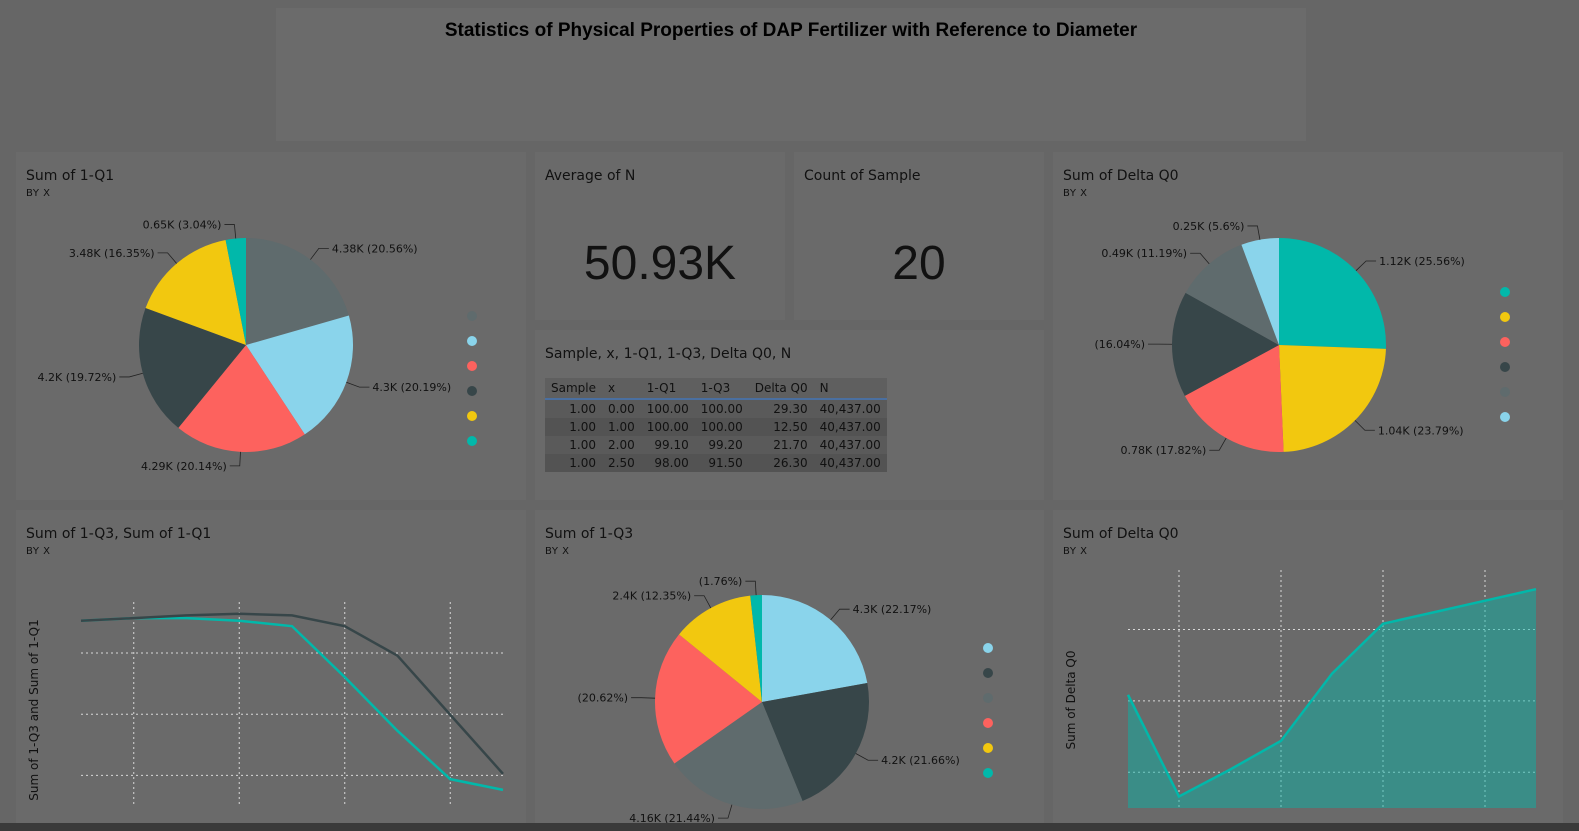 This screenshot has height=831, width=1579. I want to click on kpi-average-n: Average of N 50.93K, so click(660, 236).